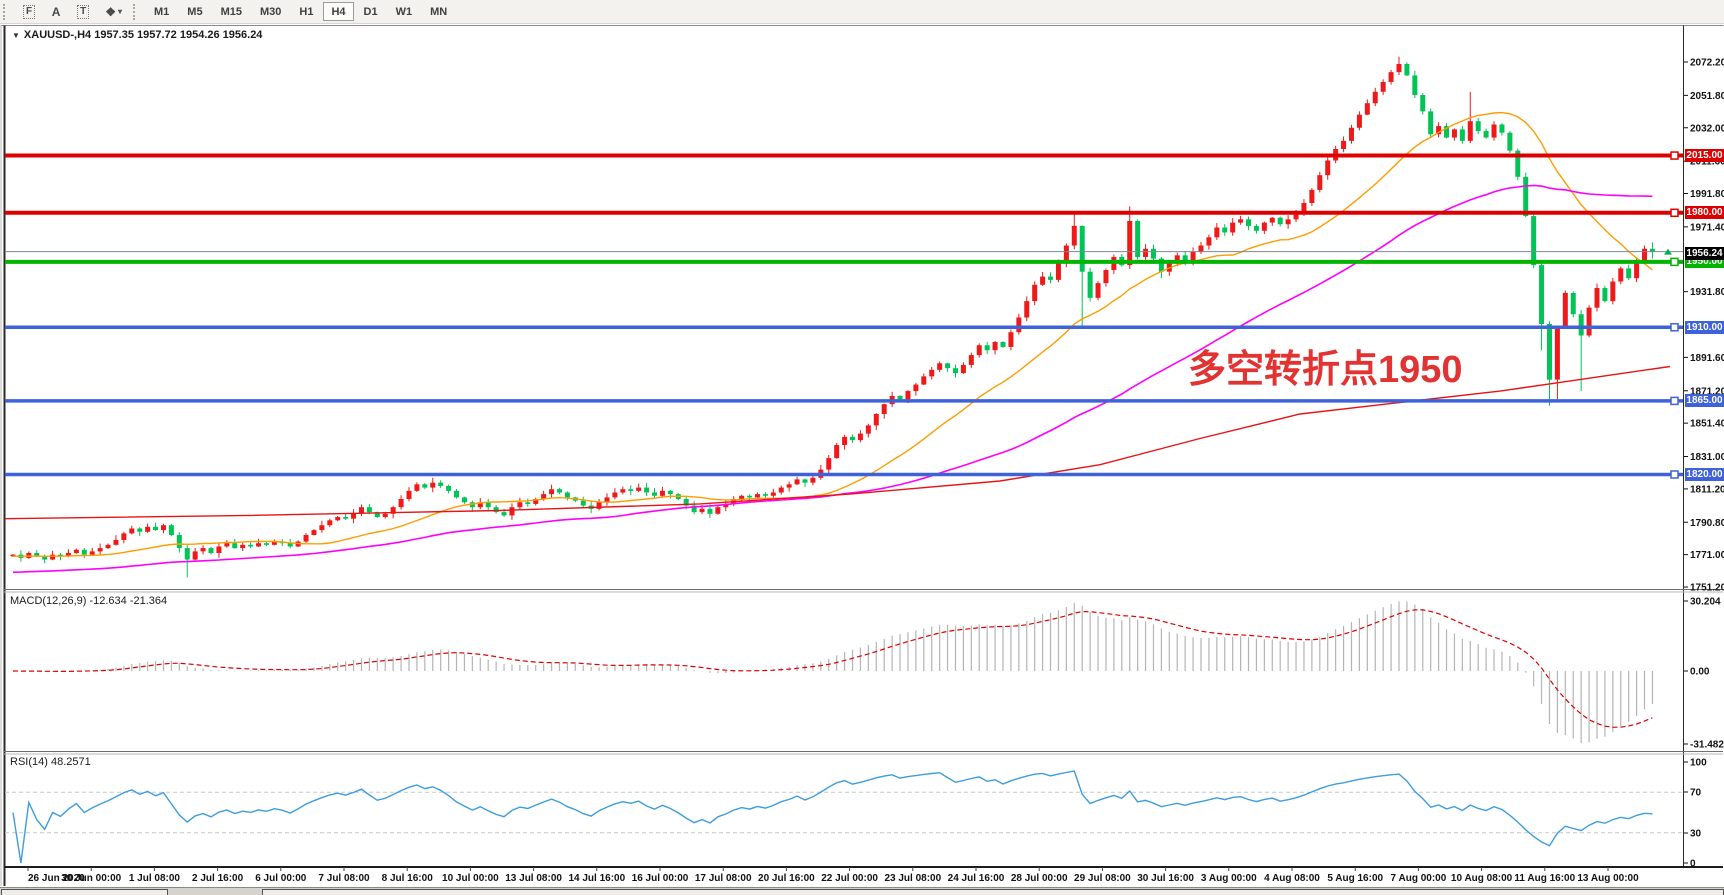  What do you see at coordinates (1325, 370) in the screenshot?
I see `annotation-text: 多空转折点1950` at bounding box center [1325, 370].